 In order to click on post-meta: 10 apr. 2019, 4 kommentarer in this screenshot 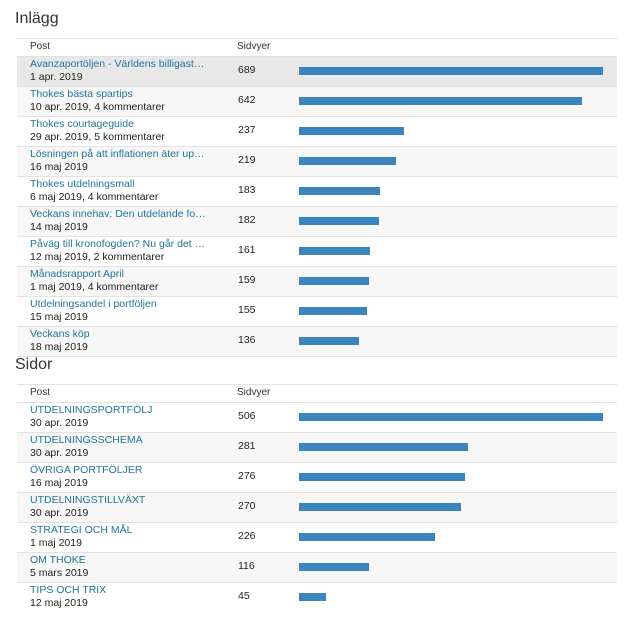, I will do `click(97, 107)`.